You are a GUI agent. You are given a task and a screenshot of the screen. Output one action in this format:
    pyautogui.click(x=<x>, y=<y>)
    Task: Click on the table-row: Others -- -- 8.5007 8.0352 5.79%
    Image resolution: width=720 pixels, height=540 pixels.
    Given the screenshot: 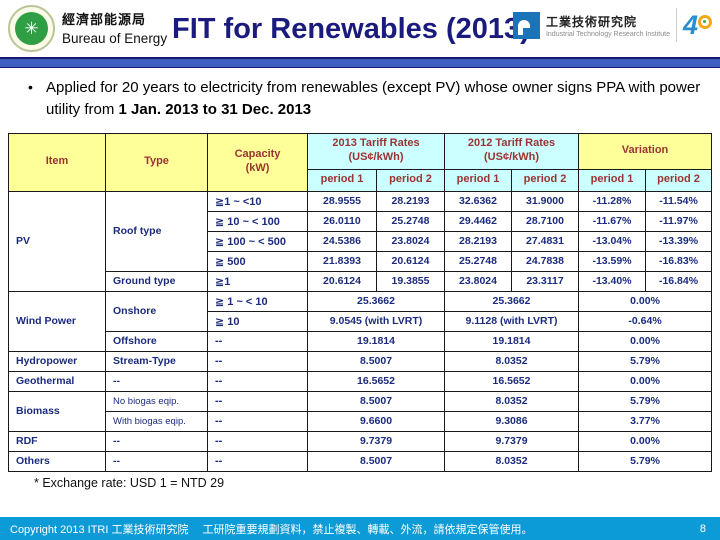 What is the action you would take?
    pyautogui.click(x=360, y=461)
    